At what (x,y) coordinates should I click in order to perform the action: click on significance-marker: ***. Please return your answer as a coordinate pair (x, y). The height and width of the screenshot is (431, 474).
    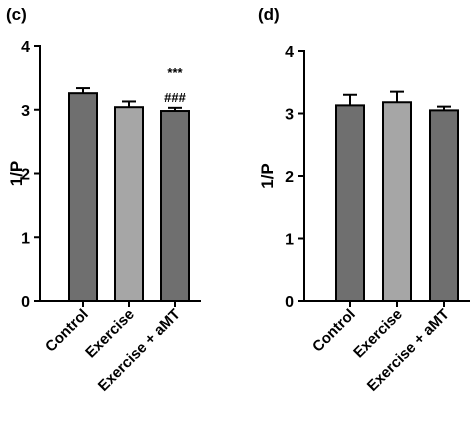
    Looking at the image, I should click on (175, 72).